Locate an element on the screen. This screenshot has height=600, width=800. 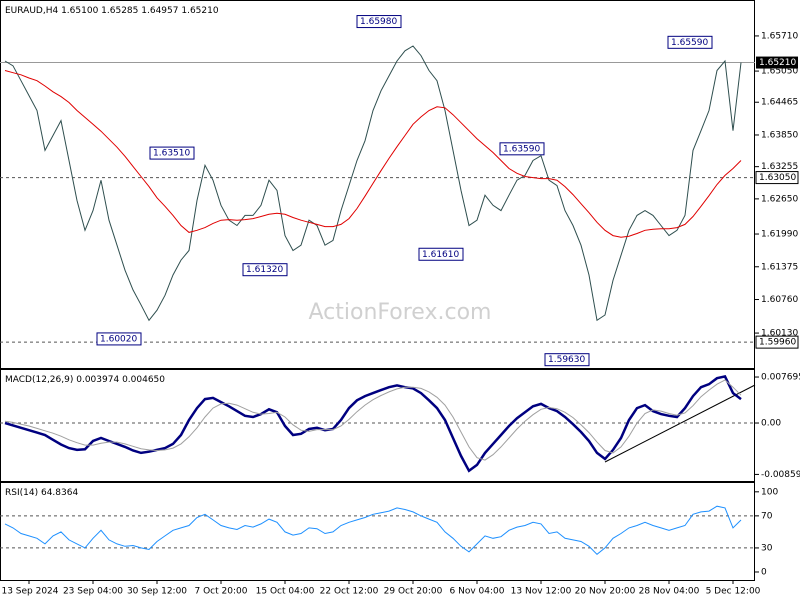
annotation-label: 1.61610 is located at coordinates (440, 255).